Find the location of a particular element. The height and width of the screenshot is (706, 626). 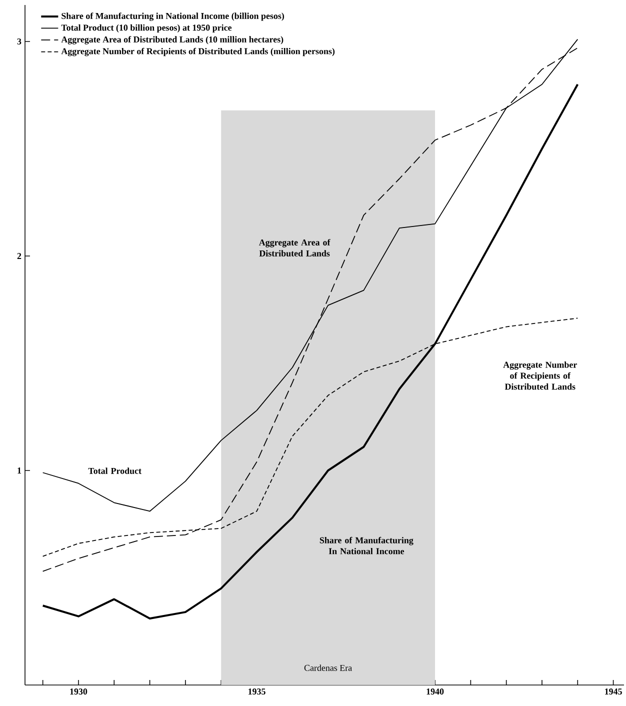

x-tick-label: 1945 is located at coordinates (613, 691).